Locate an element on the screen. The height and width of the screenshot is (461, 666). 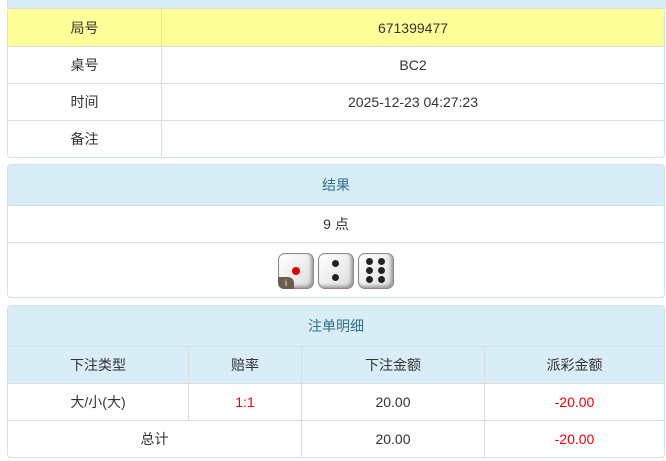
table-row: 大/小(大) 1:1 20.00 -20.00 is located at coordinates (336, 402).